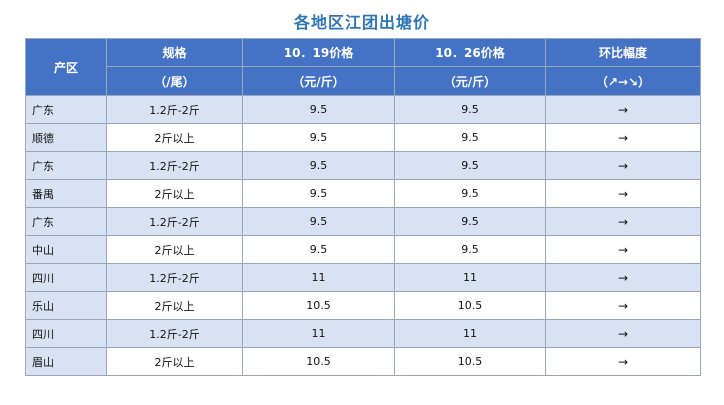 The height and width of the screenshot is (405, 724). What do you see at coordinates (66, 361) in the screenshot?
I see `region-cell: 眉山` at bounding box center [66, 361].